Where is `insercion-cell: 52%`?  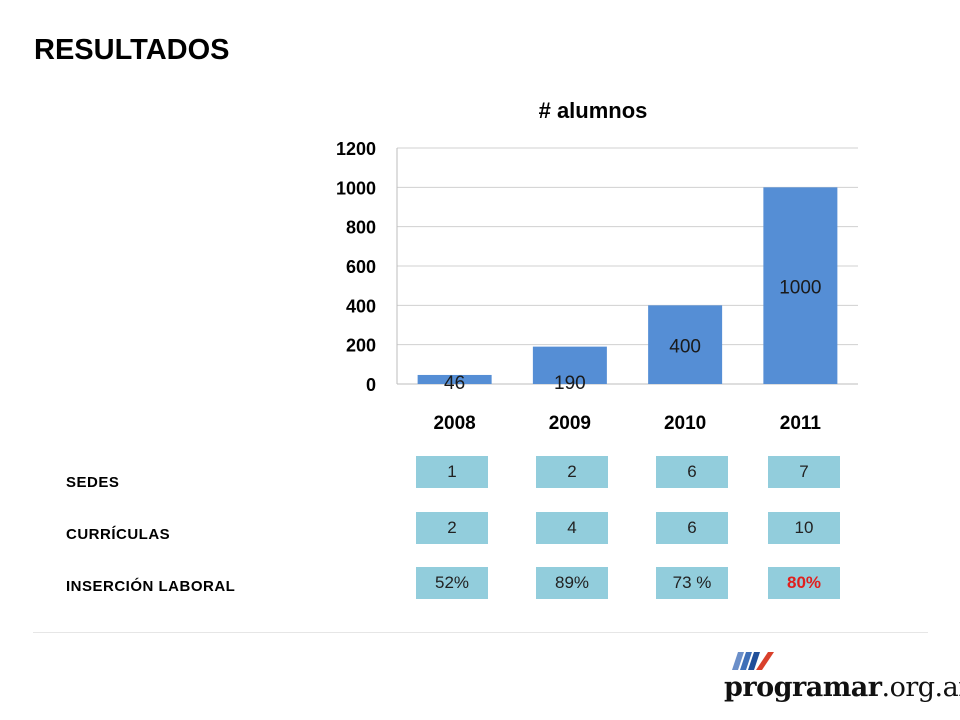 insercion-cell: 52% is located at coordinates (452, 583).